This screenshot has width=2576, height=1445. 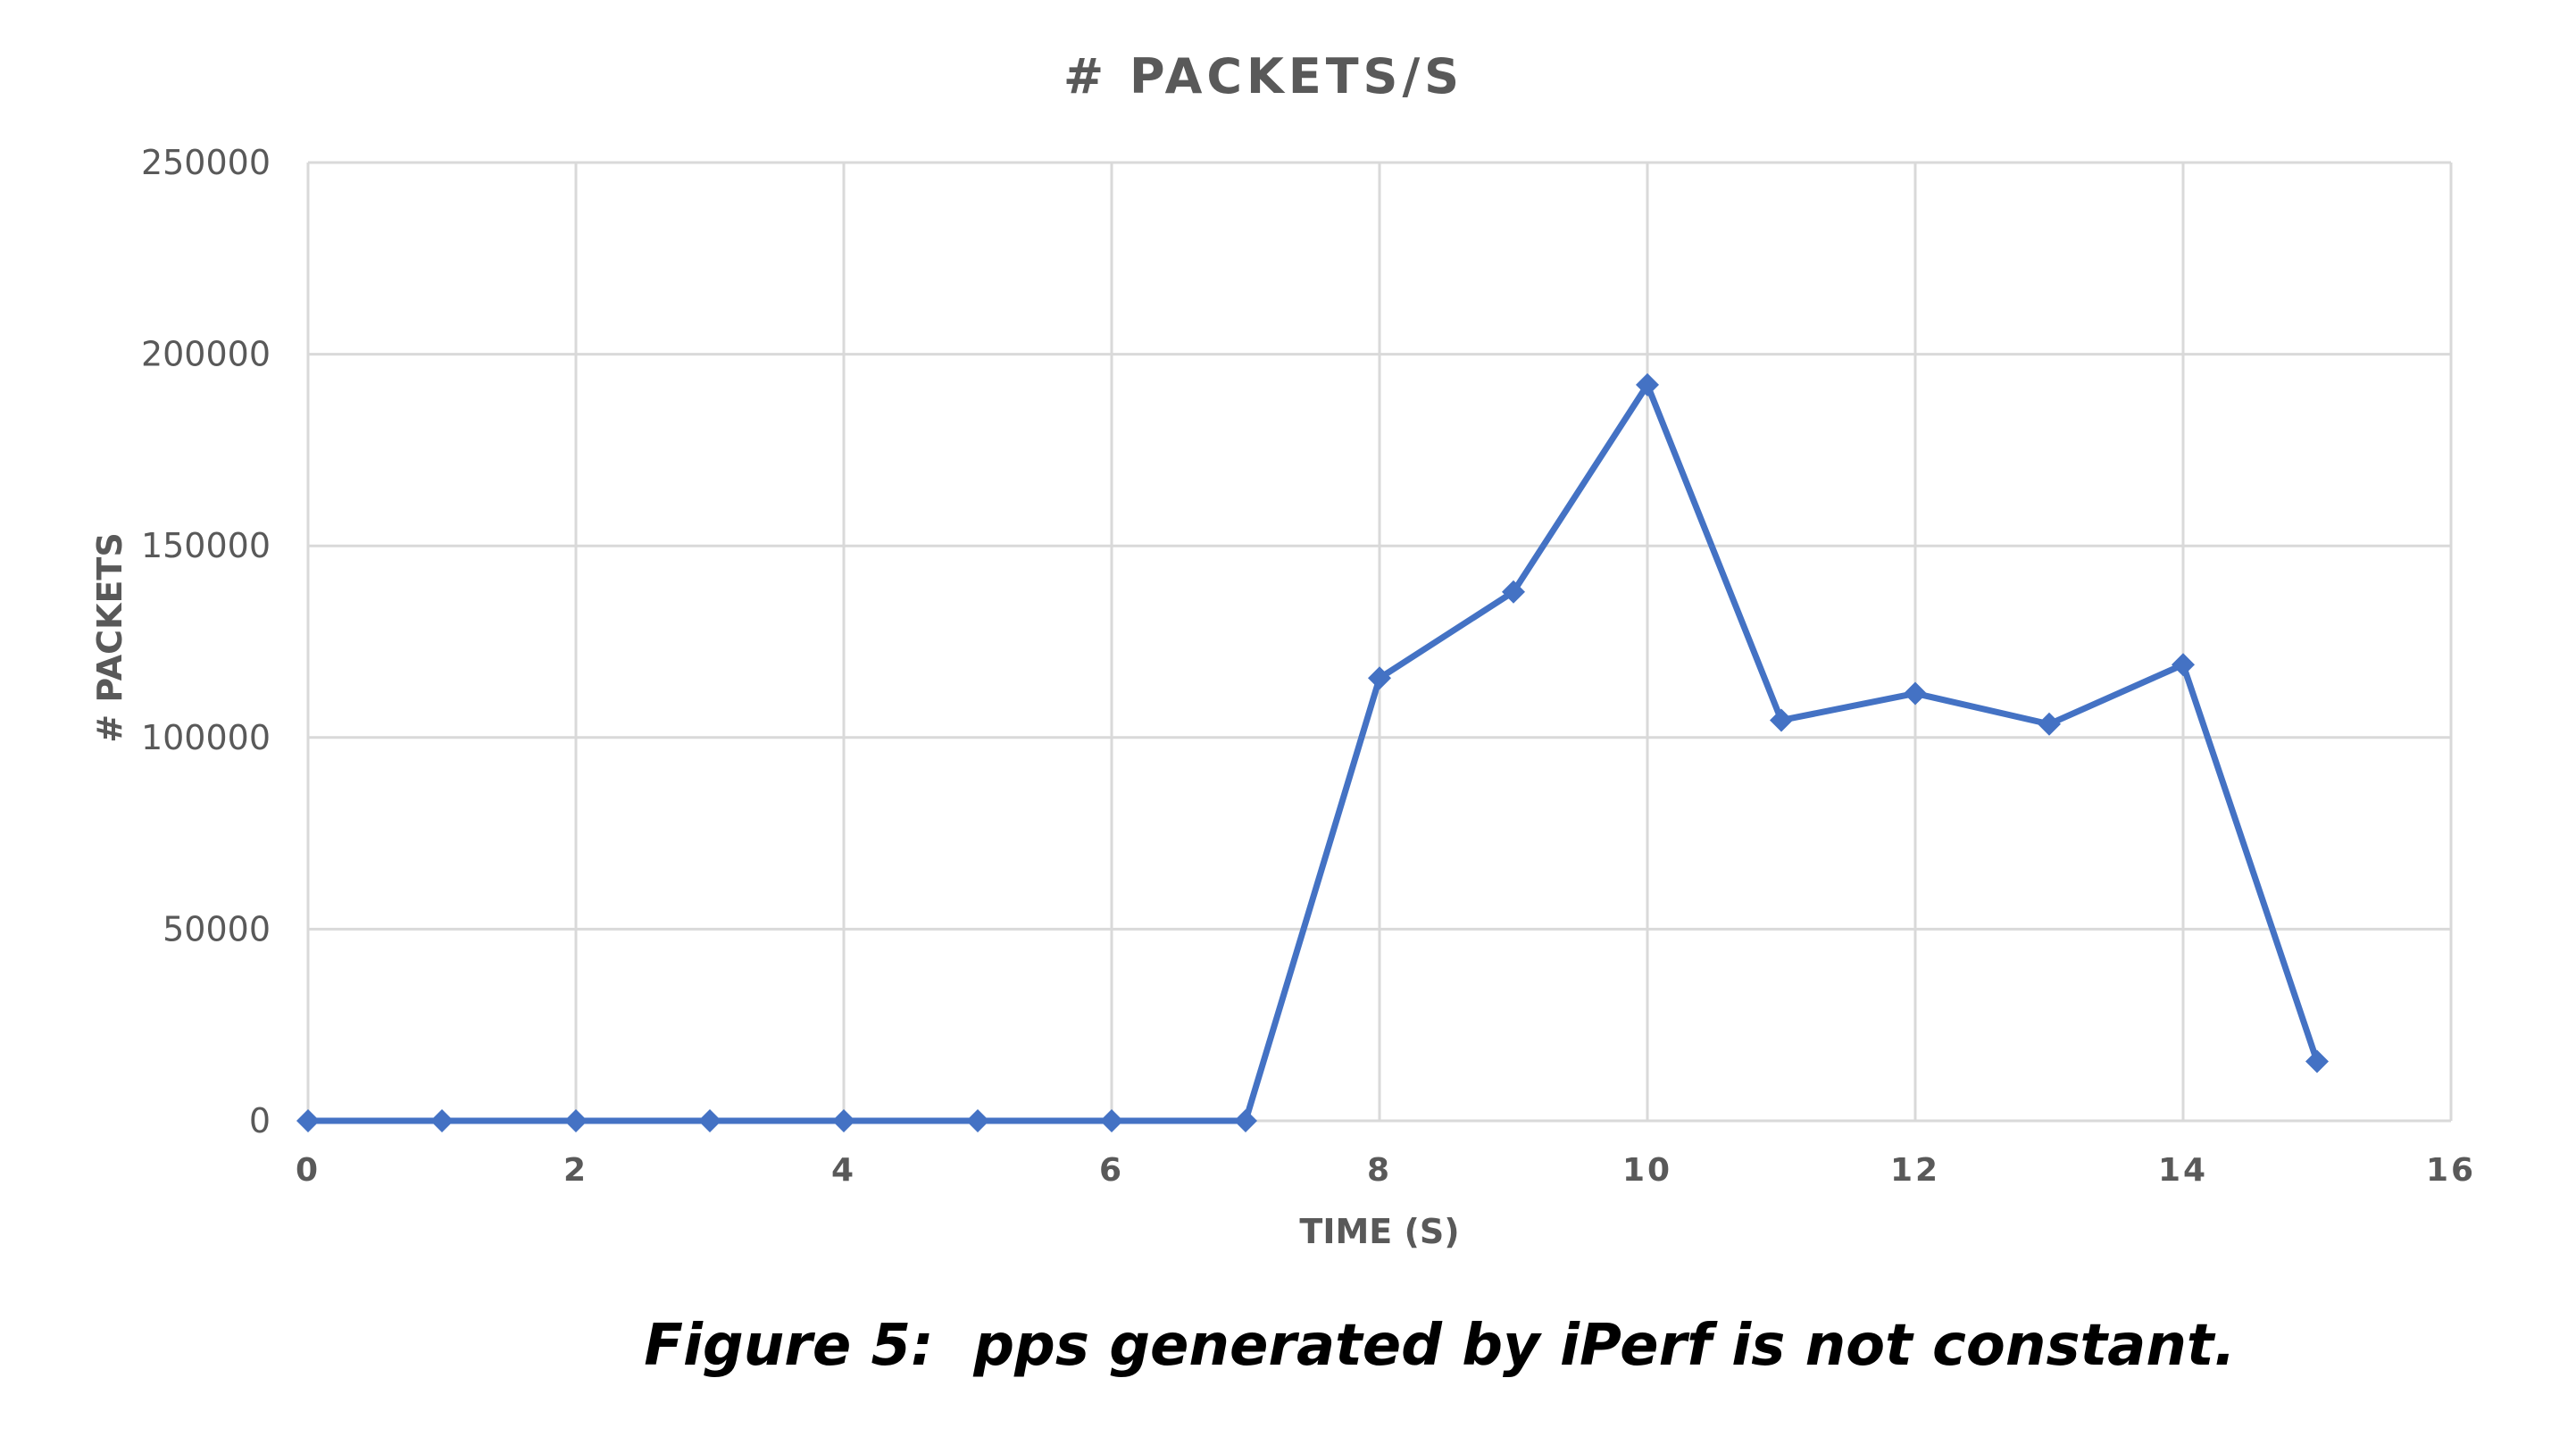 I want to click on x-tick-label: 6, so click(x=1111, y=1170).